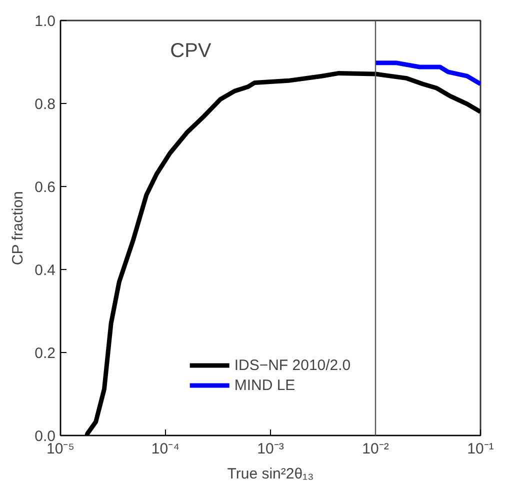 The width and height of the screenshot is (516, 501). What do you see at coordinates (480, 449) in the screenshot?
I see `x-tick-label: 10⁻¹` at bounding box center [480, 449].